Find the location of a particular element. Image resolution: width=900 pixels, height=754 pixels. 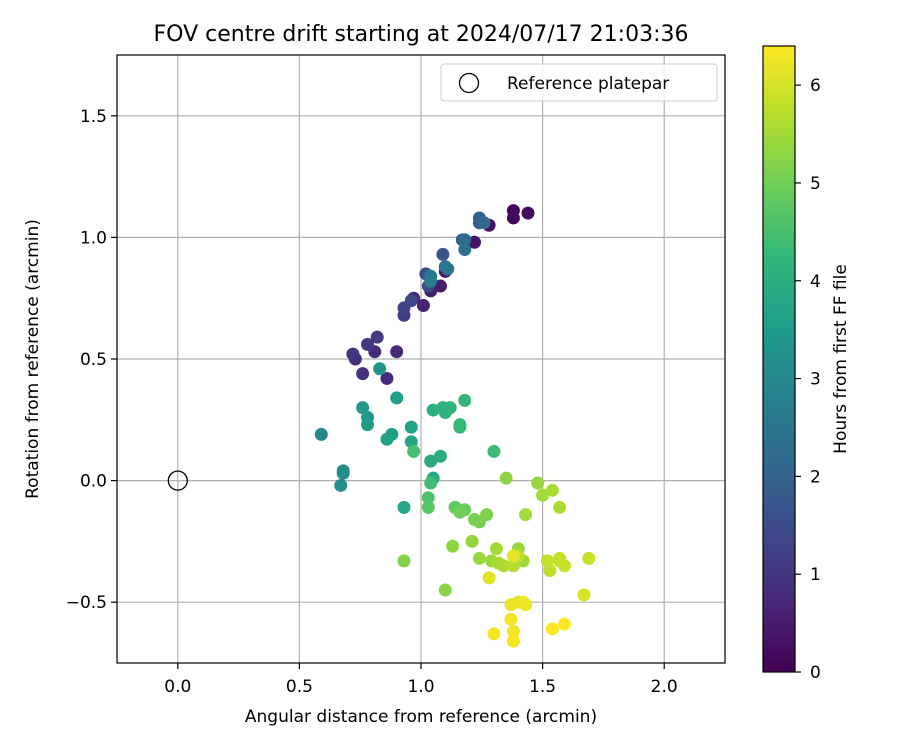

x-tick-label: 2.0 is located at coordinates (664, 687).